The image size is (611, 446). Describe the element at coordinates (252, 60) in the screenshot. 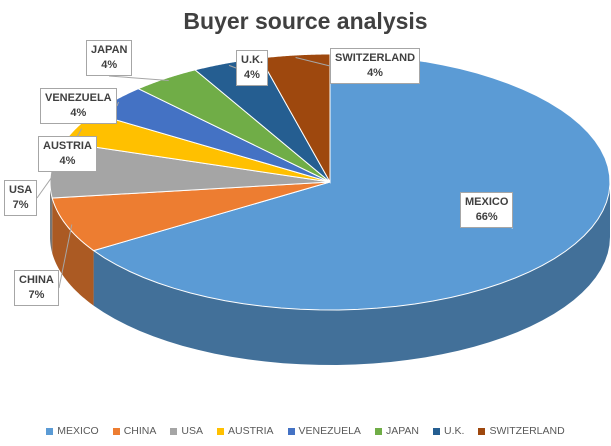

I see `data-label-category: U.K.` at that location.